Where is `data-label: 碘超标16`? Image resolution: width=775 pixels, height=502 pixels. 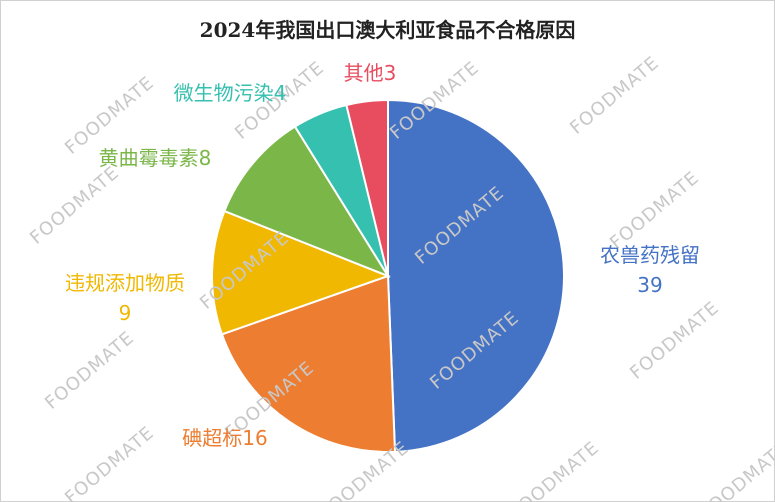
data-label: 碘超标16 is located at coordinates (225, 438).